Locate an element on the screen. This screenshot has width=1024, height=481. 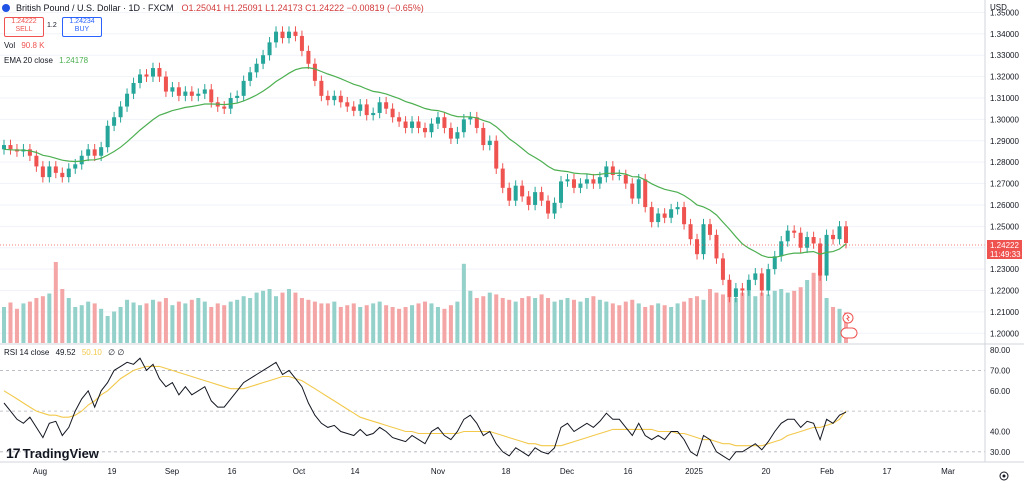
symbol-title: British Pound / U.S. Dollar · 1D · FXCM is located at coordinates (95, 8).